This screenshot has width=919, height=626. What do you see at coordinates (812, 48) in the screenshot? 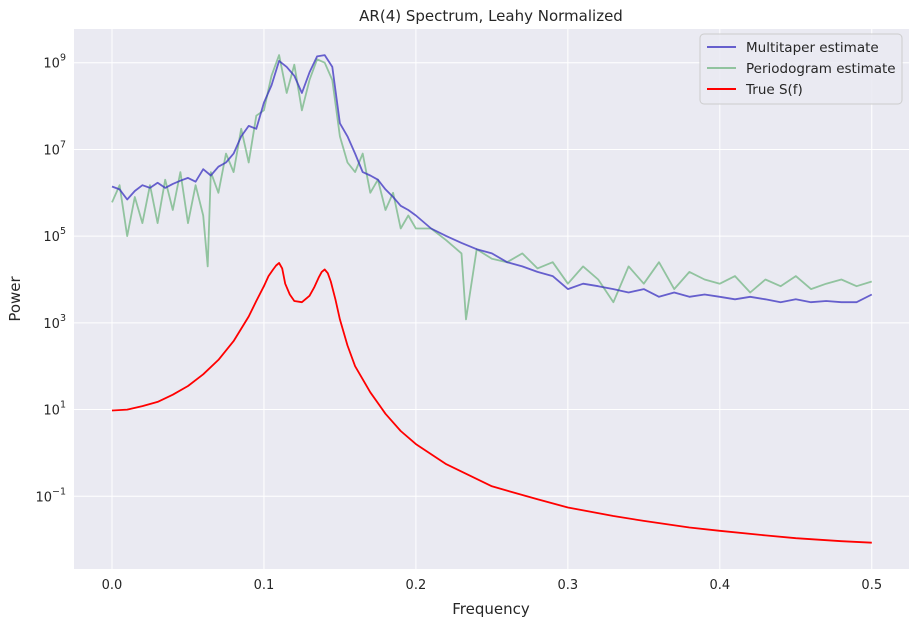
I see `legend-label-multitaper: Multitaper estimate` at bounding box center [812, 48].